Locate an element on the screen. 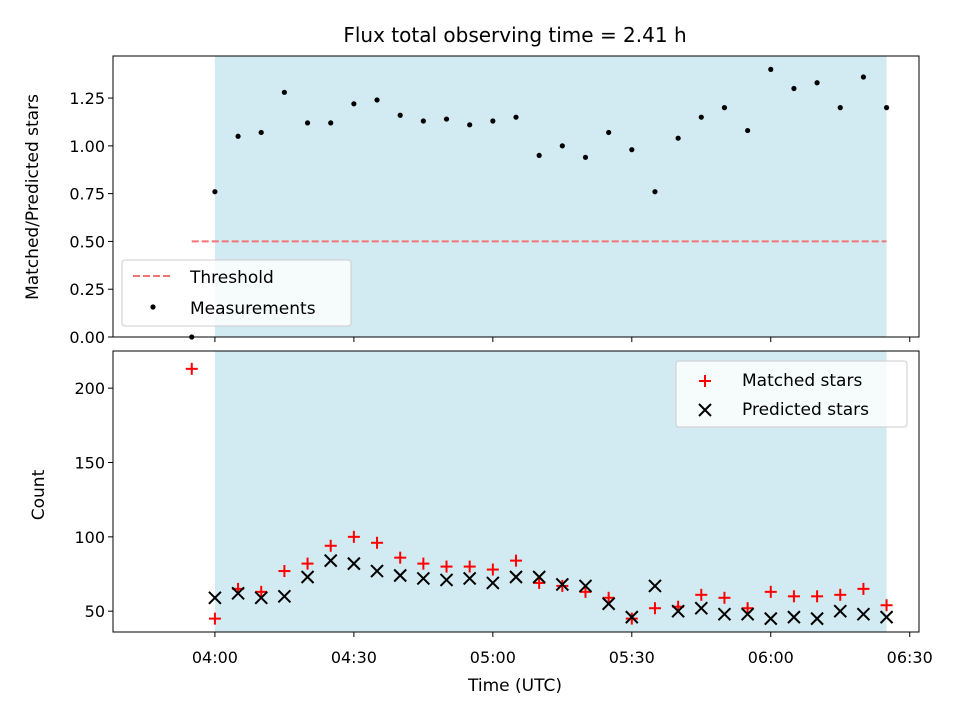 This screenshot has width=960, height=724. bottom-legend: Matched stars Predicted stars is located at coordinates (791, 394).